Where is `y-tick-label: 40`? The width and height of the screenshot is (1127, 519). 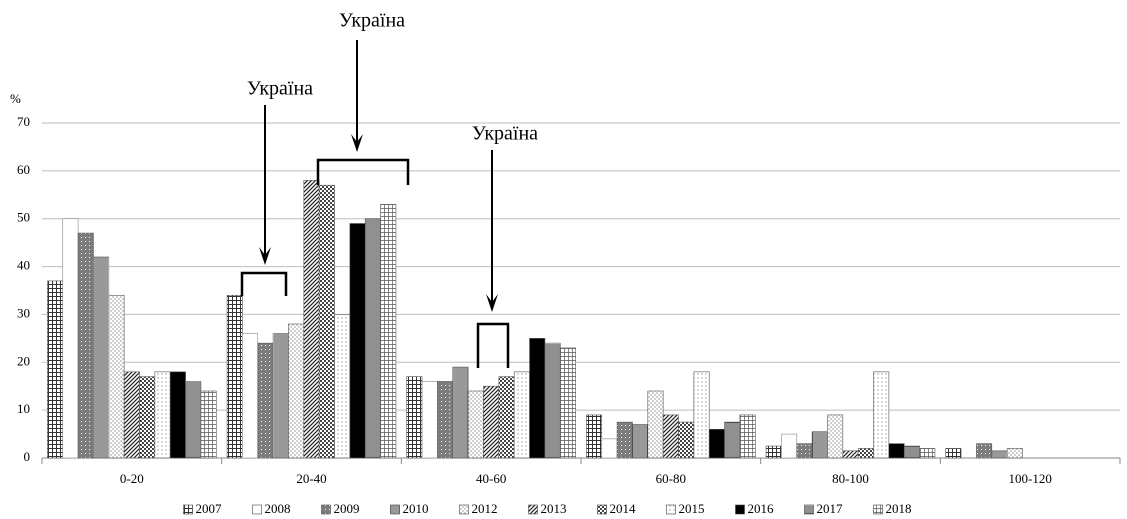
y-tick-label: 40 is located at coordinates (23, 265).